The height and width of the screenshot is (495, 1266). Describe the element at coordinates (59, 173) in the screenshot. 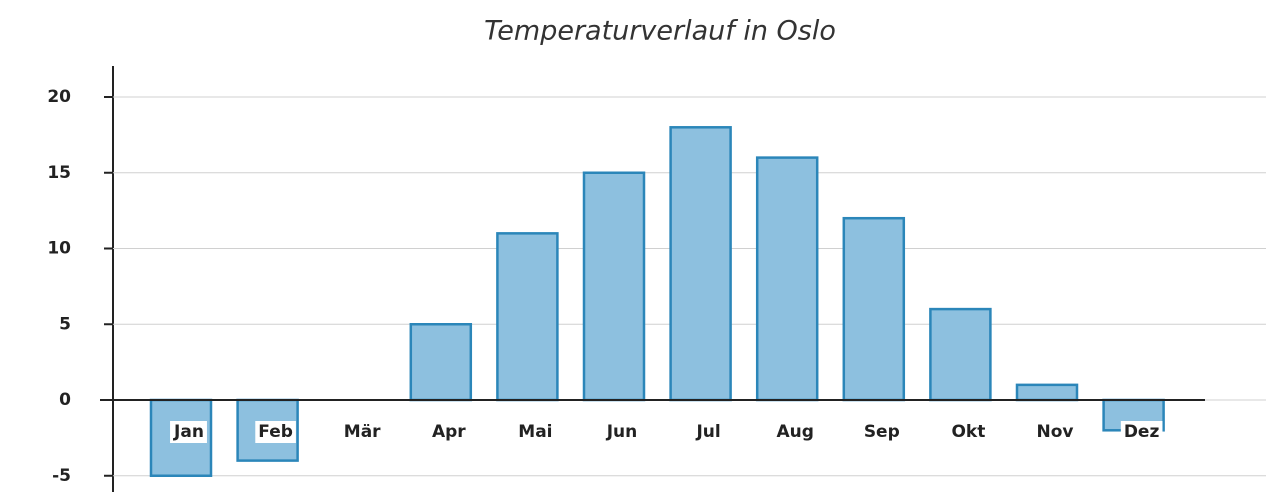

I see `y-tick-label: 15` at that location.